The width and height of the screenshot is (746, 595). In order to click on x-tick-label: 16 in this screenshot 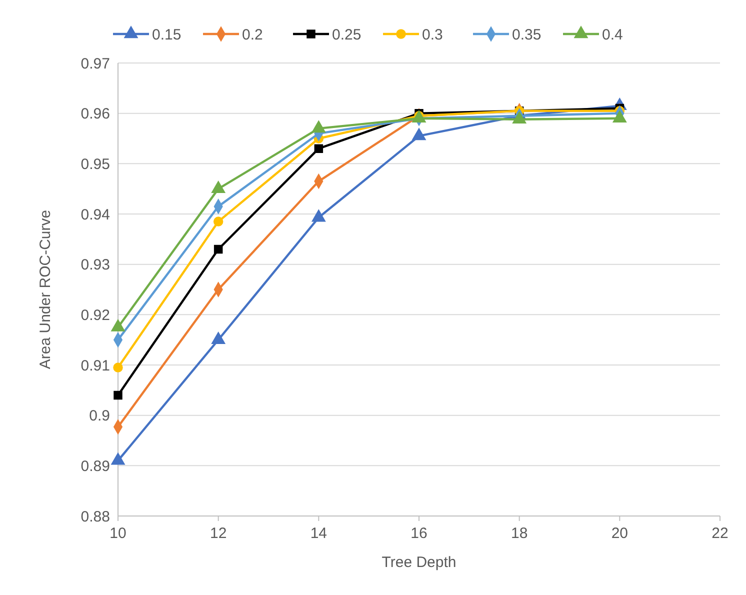, I will do `click(419, 533)`.